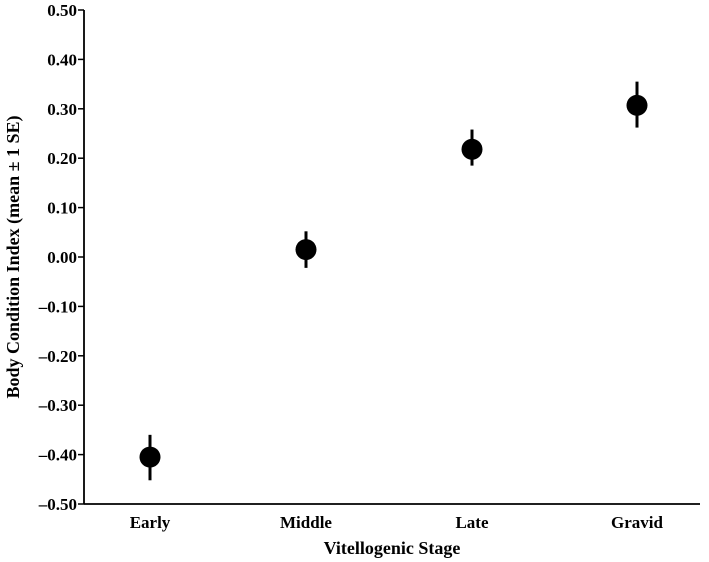 The width and height of the screenshot is (709, 562). What do you see at coordinates (62, 208) in the screenshot?
I see `y-tick-label: 0.10` at bounding box center [62, 208].